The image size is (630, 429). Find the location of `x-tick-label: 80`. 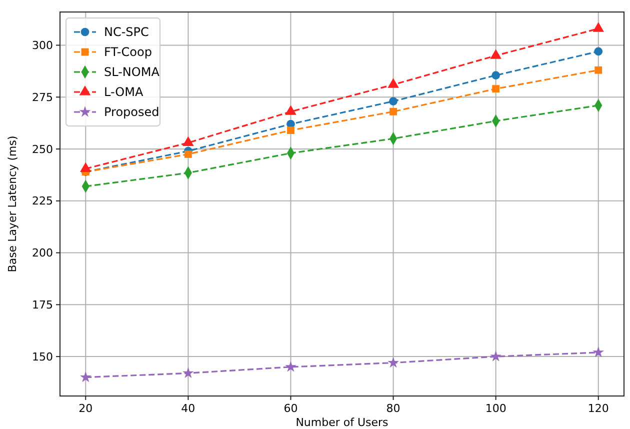

x-tick-label: 80 is located at coordinates (393, 408).